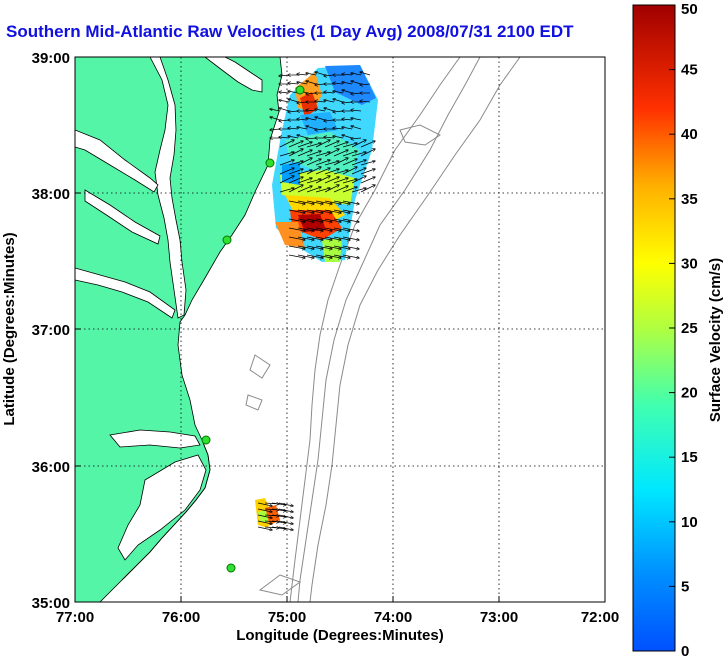 This screenshot has width=724, height=659. What do you see at coordinates (685, 586) in the screenshot?
I see `colorbar-tick-label: 5` at bounding box center [685, 586].